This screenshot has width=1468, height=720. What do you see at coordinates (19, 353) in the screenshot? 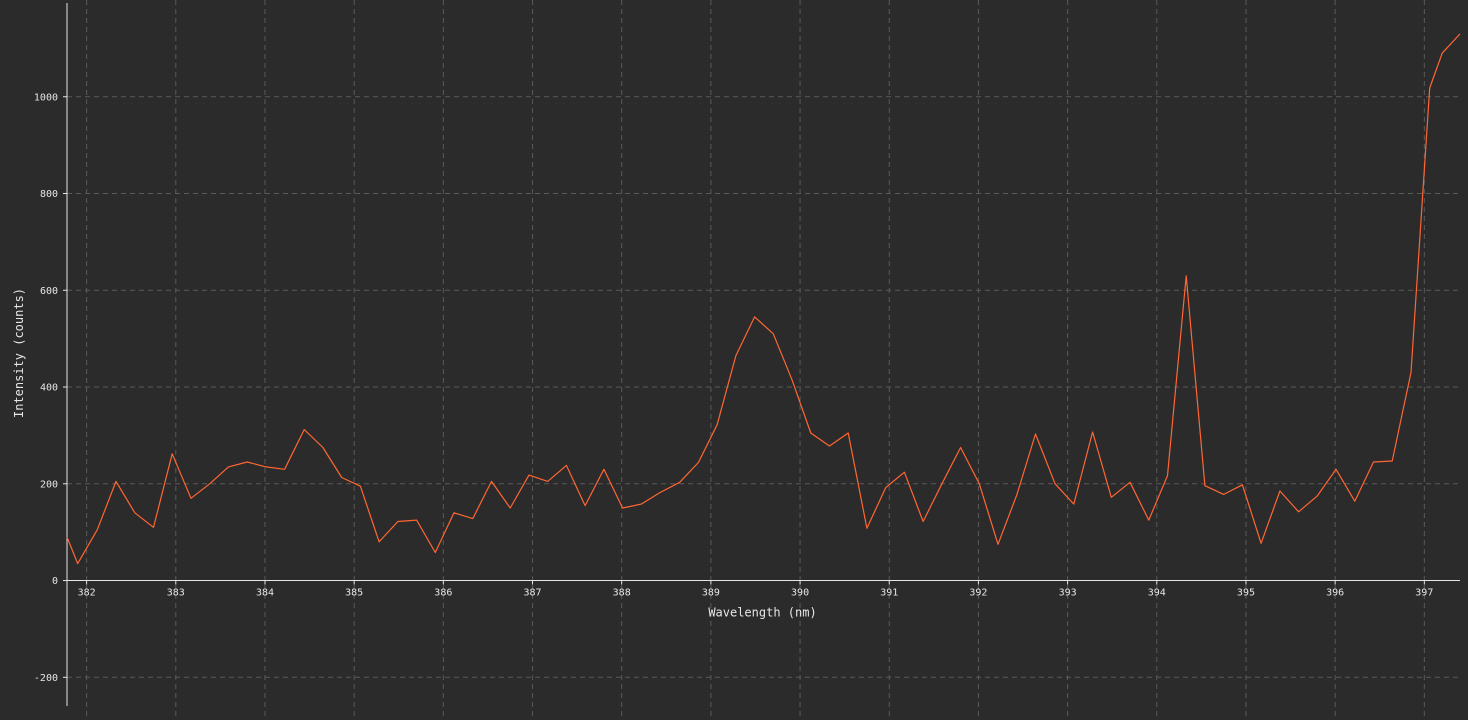
I see `y-axis-label: Intensity (counts)` at bounding box center [19, 353].